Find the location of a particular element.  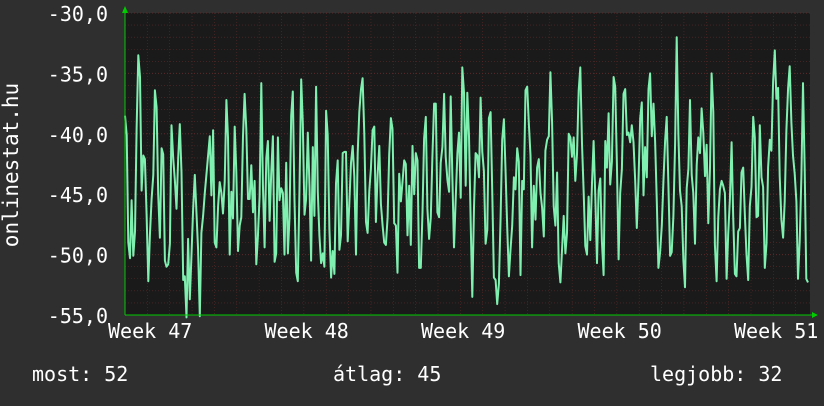

x-tick-labels: Week 47 Week 48 Week 49 Week 50 Week 51 is located at coordinates (463, 331).